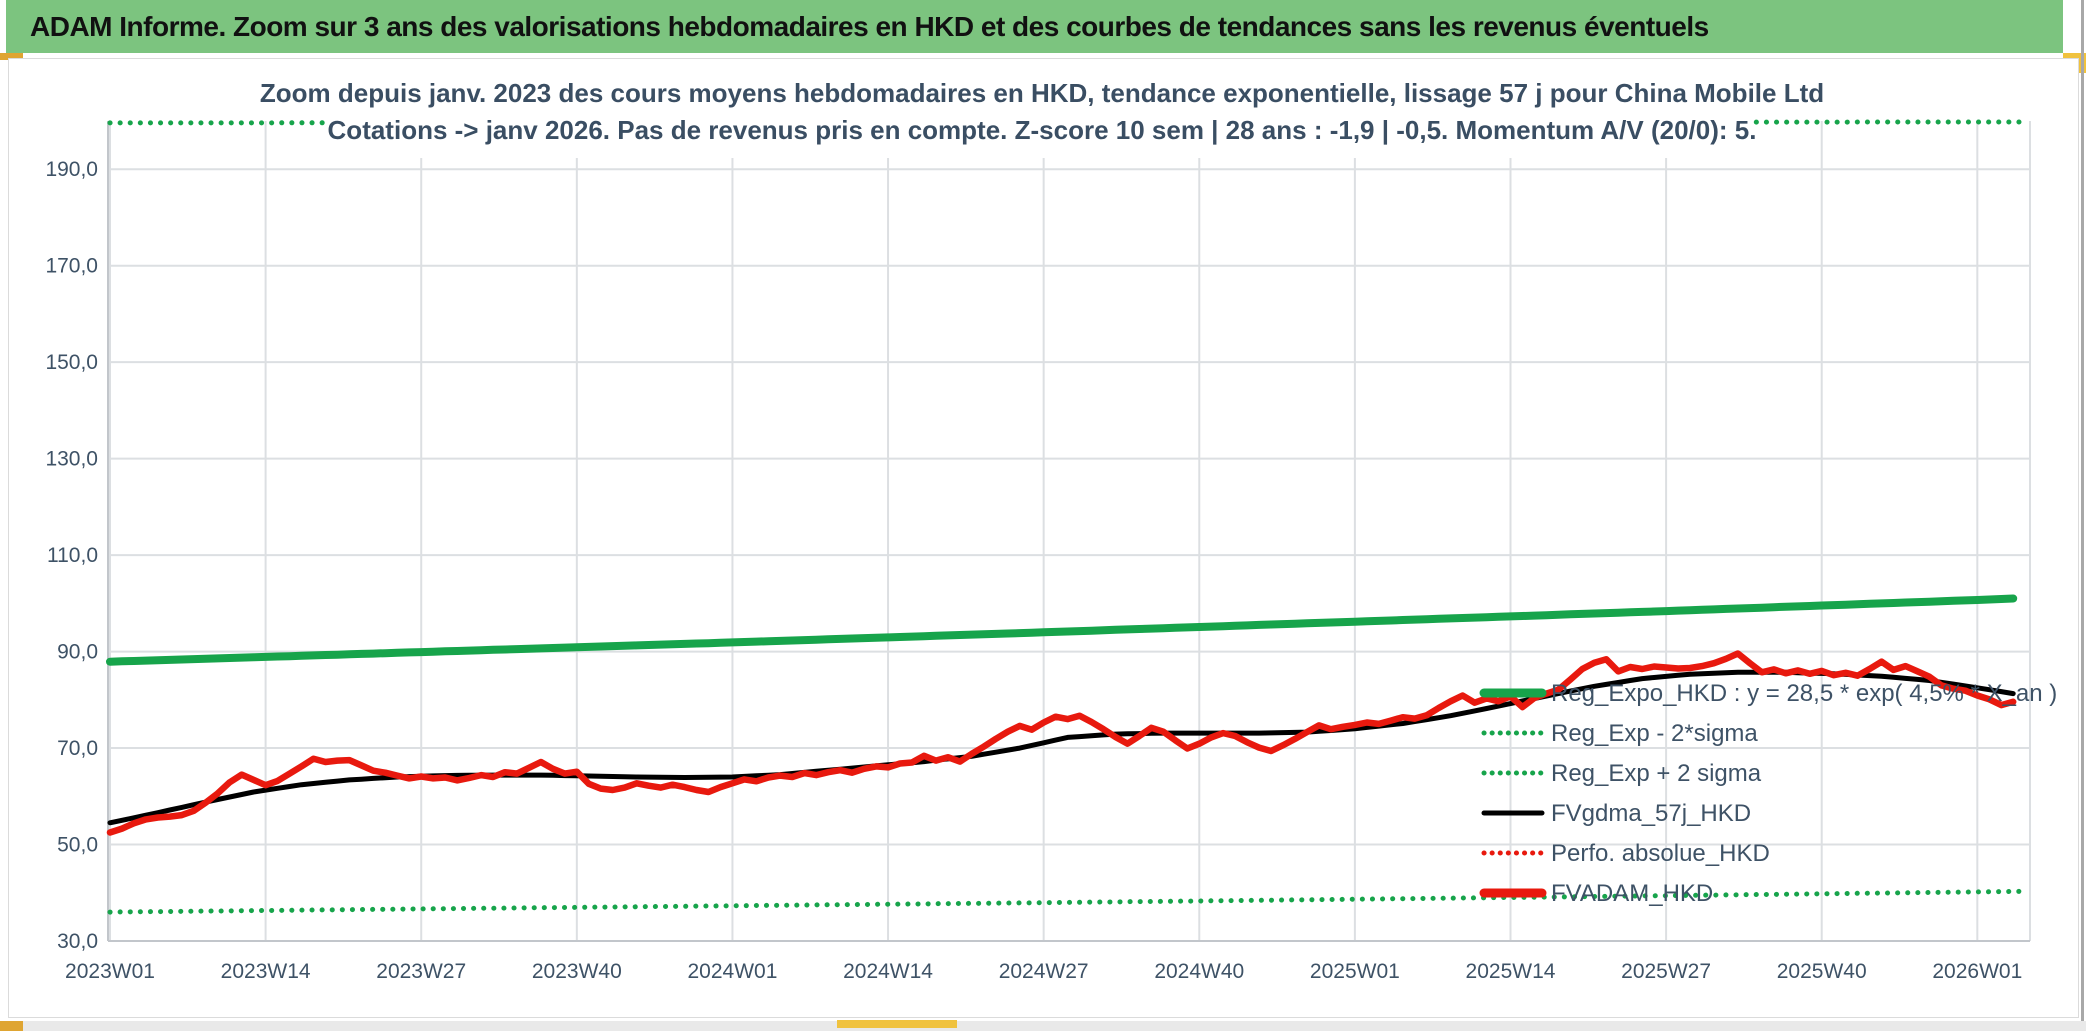 This screenshot has height=1031, width=2086. Describe the element at coordinates (77, 845) in the screenshot. I see `y-axis-tick-label: 50,0` at that location.